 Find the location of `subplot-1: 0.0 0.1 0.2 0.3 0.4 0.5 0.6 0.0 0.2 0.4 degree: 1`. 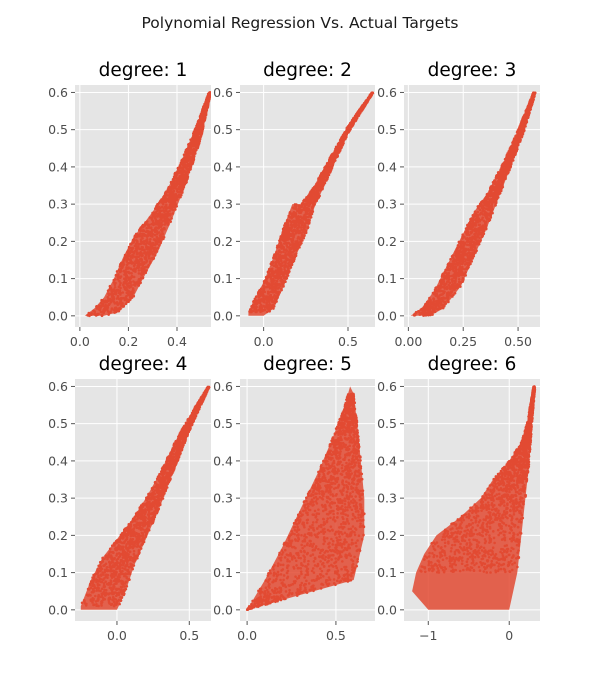

subplot-1: 0.0 0.1 0.2 0.3 0.4 0.5 0.6 0.0 0.2 0.4 degree: 1 is located at coordinates (129, 204).